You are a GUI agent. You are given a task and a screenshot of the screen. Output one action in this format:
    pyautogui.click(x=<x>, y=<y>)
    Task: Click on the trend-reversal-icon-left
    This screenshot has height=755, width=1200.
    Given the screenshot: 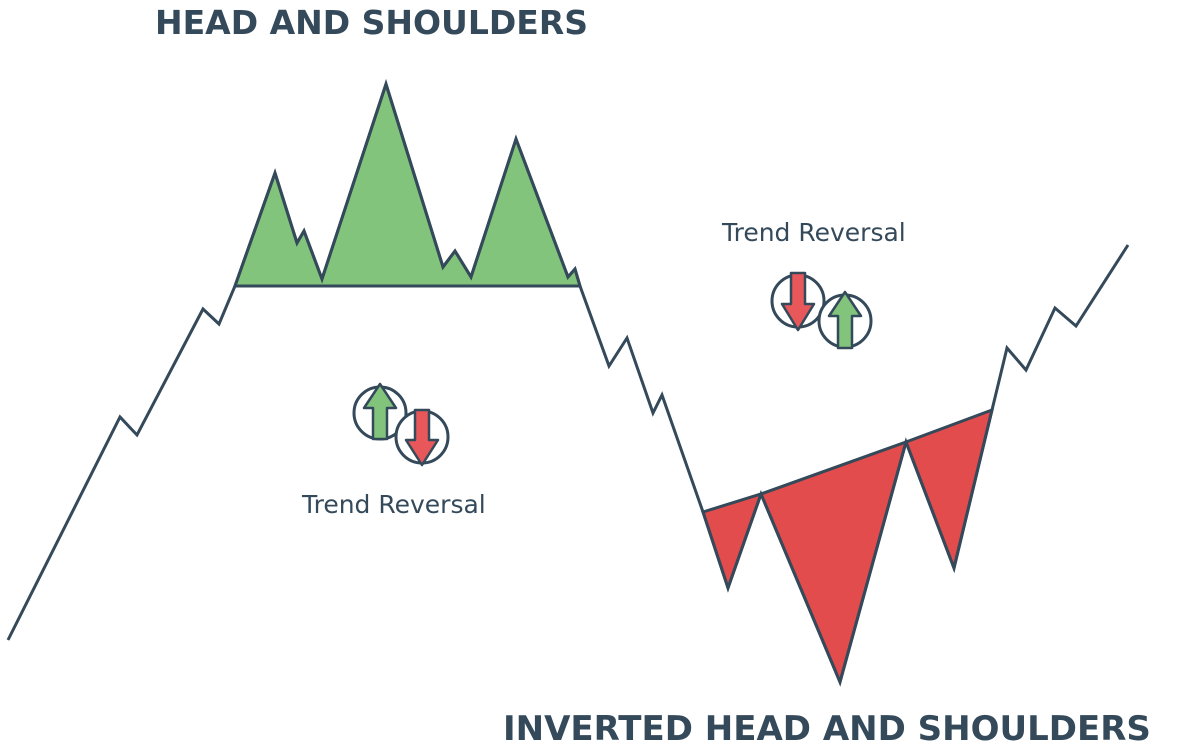 What is the action you would take?
    pyautogui.click(x=401, y=424)
    